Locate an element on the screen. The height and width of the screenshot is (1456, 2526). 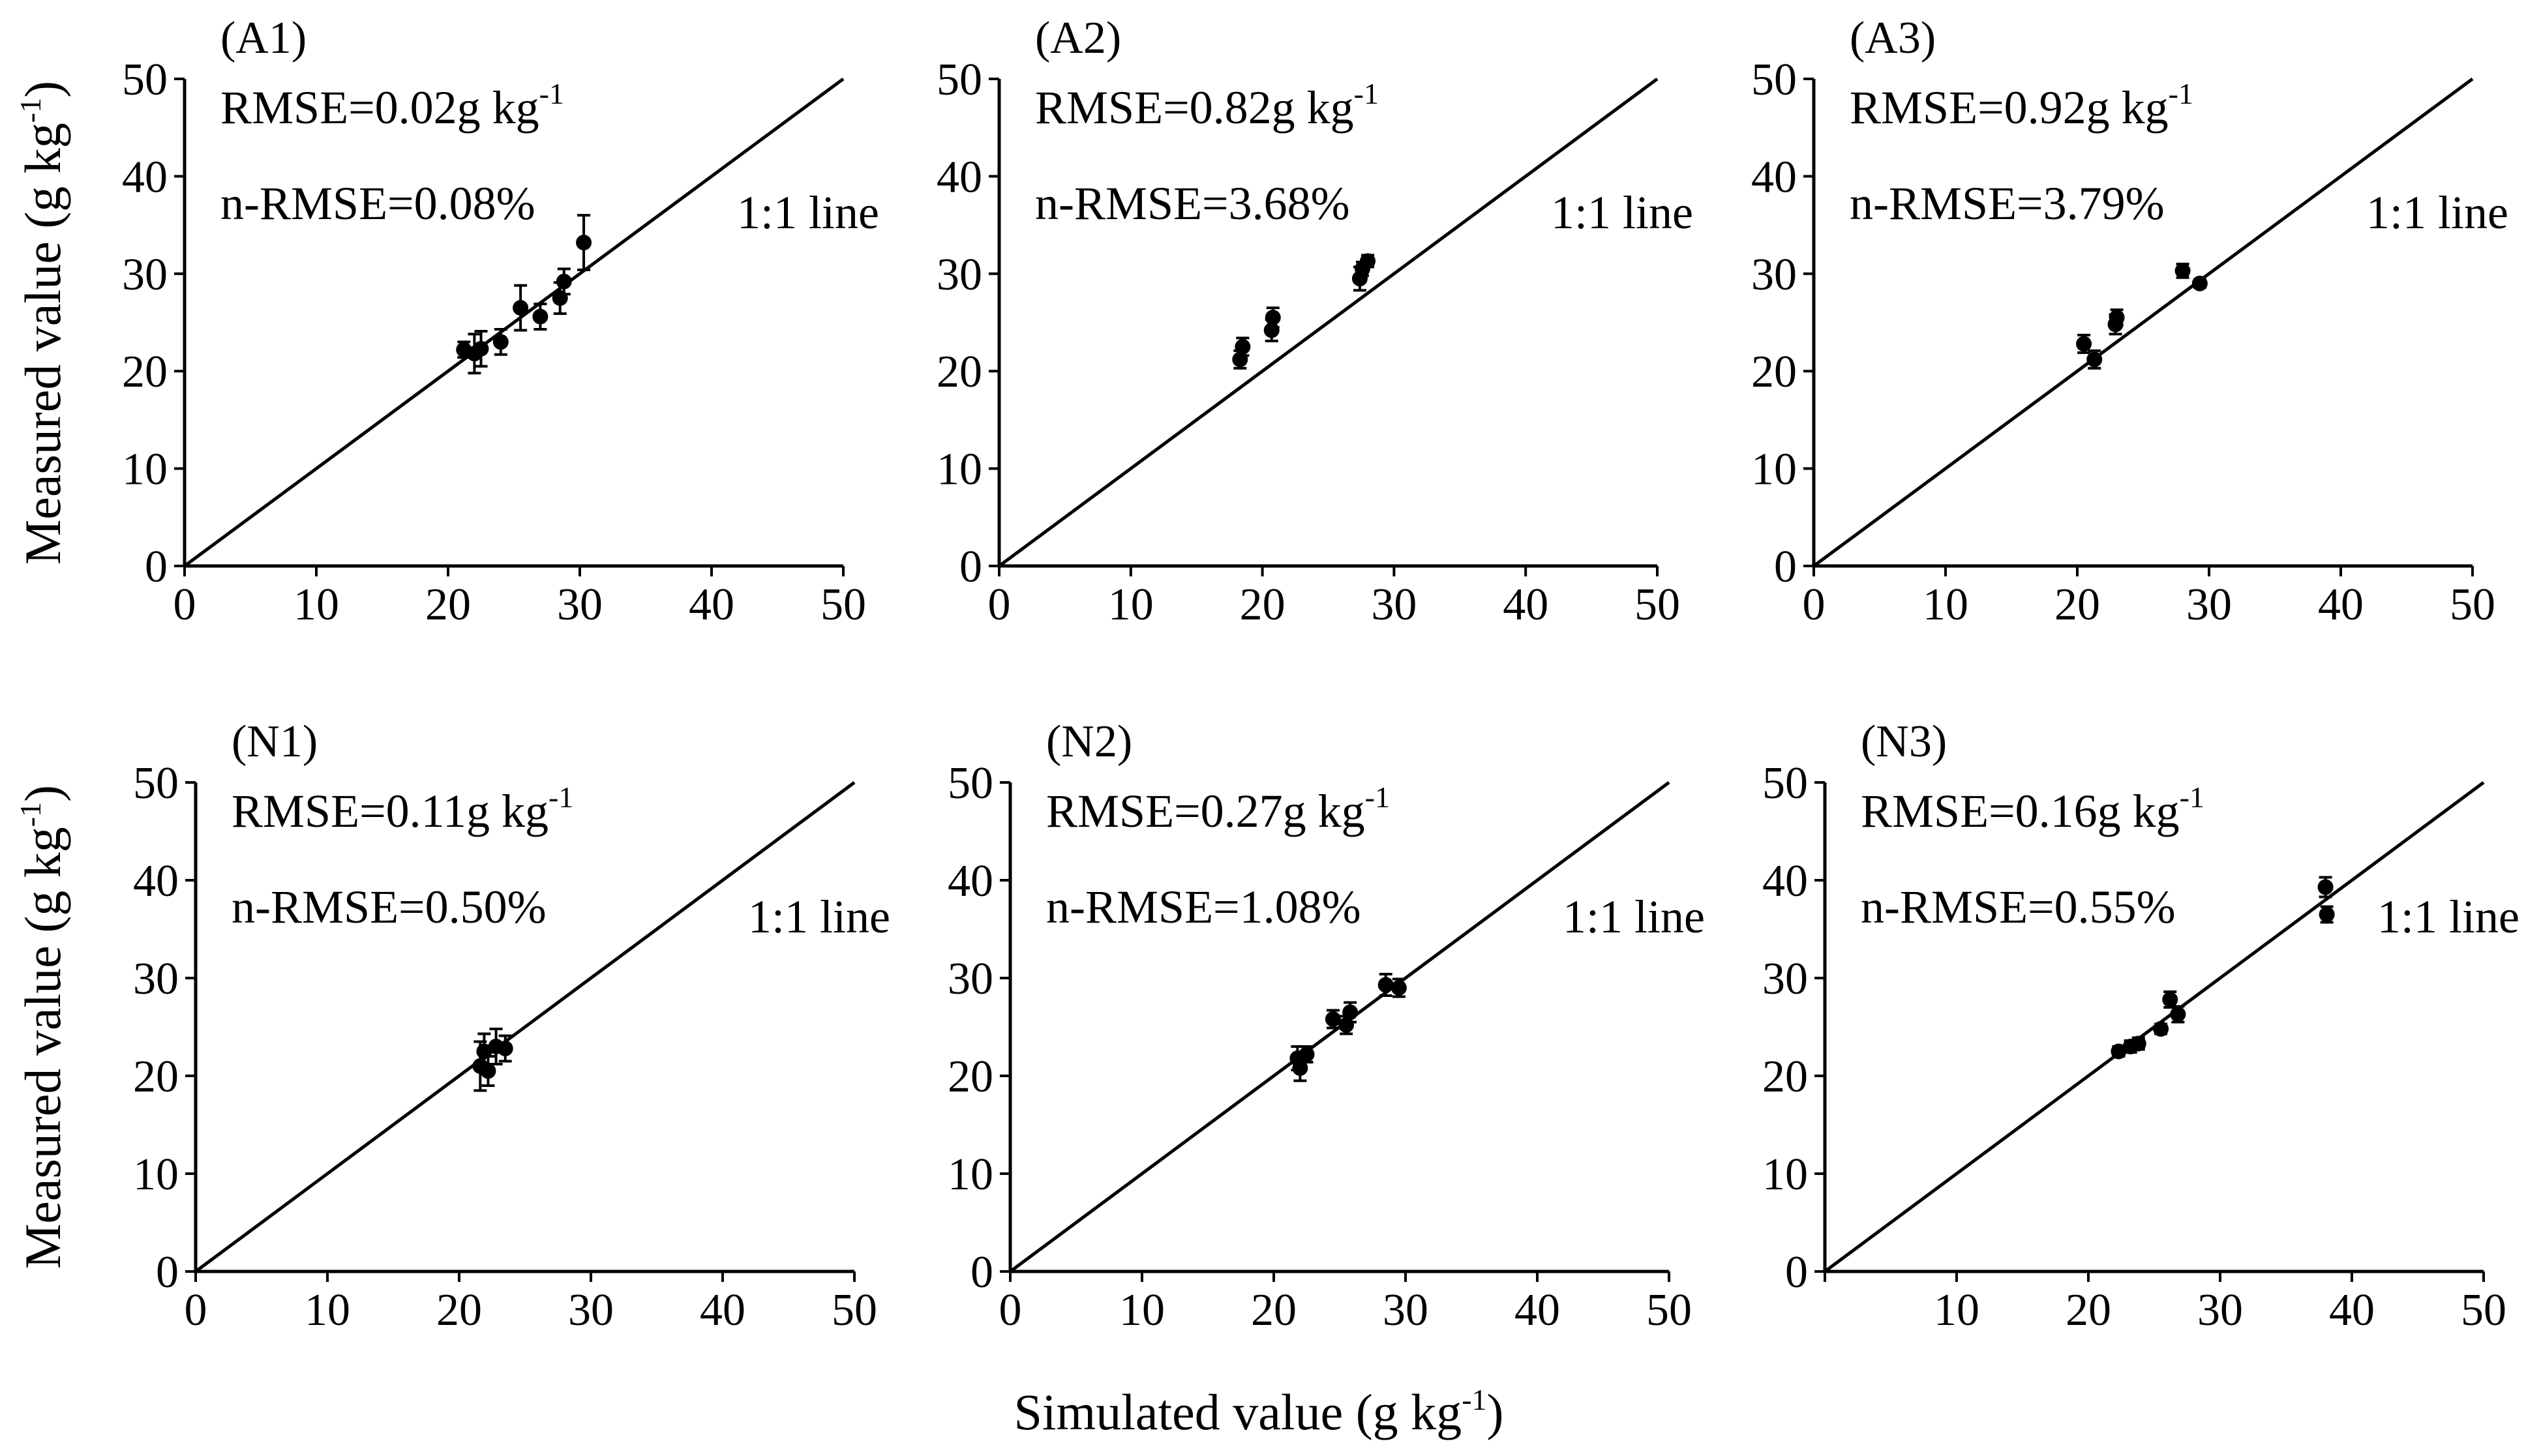
nrmse-label: n-RMSE=0.50% is located at coordinates (389, 907).